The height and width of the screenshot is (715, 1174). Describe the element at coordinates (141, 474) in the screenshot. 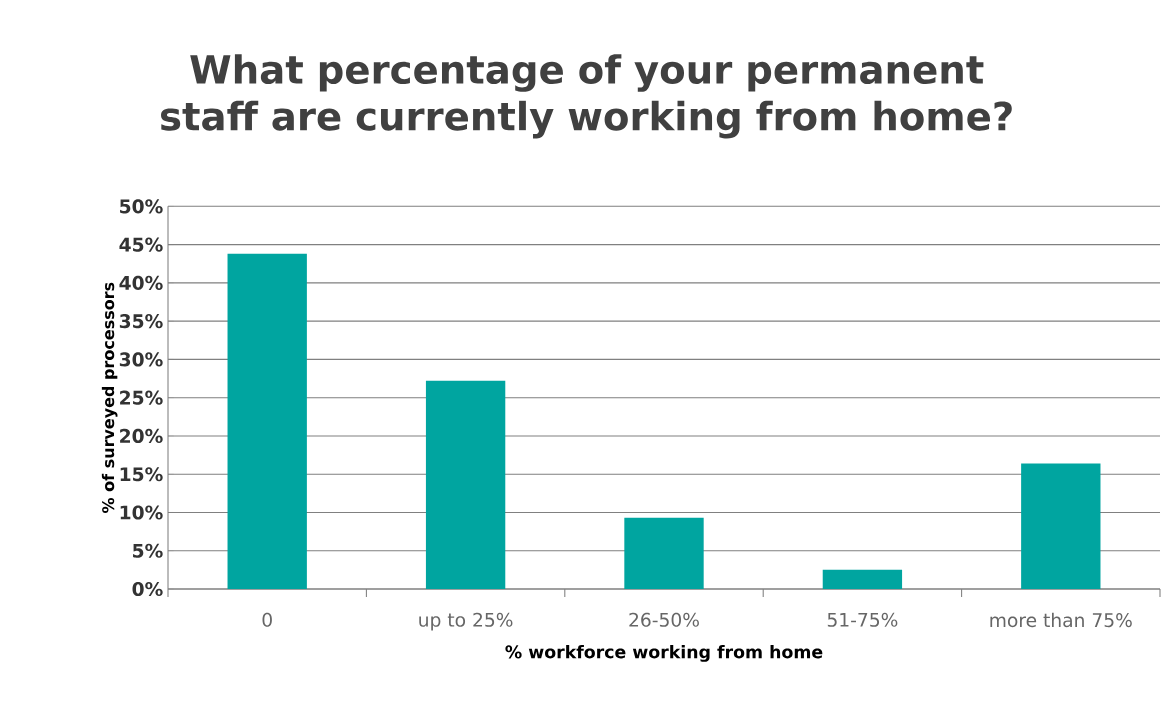

I see `y-tick-label: 15%` at that location.